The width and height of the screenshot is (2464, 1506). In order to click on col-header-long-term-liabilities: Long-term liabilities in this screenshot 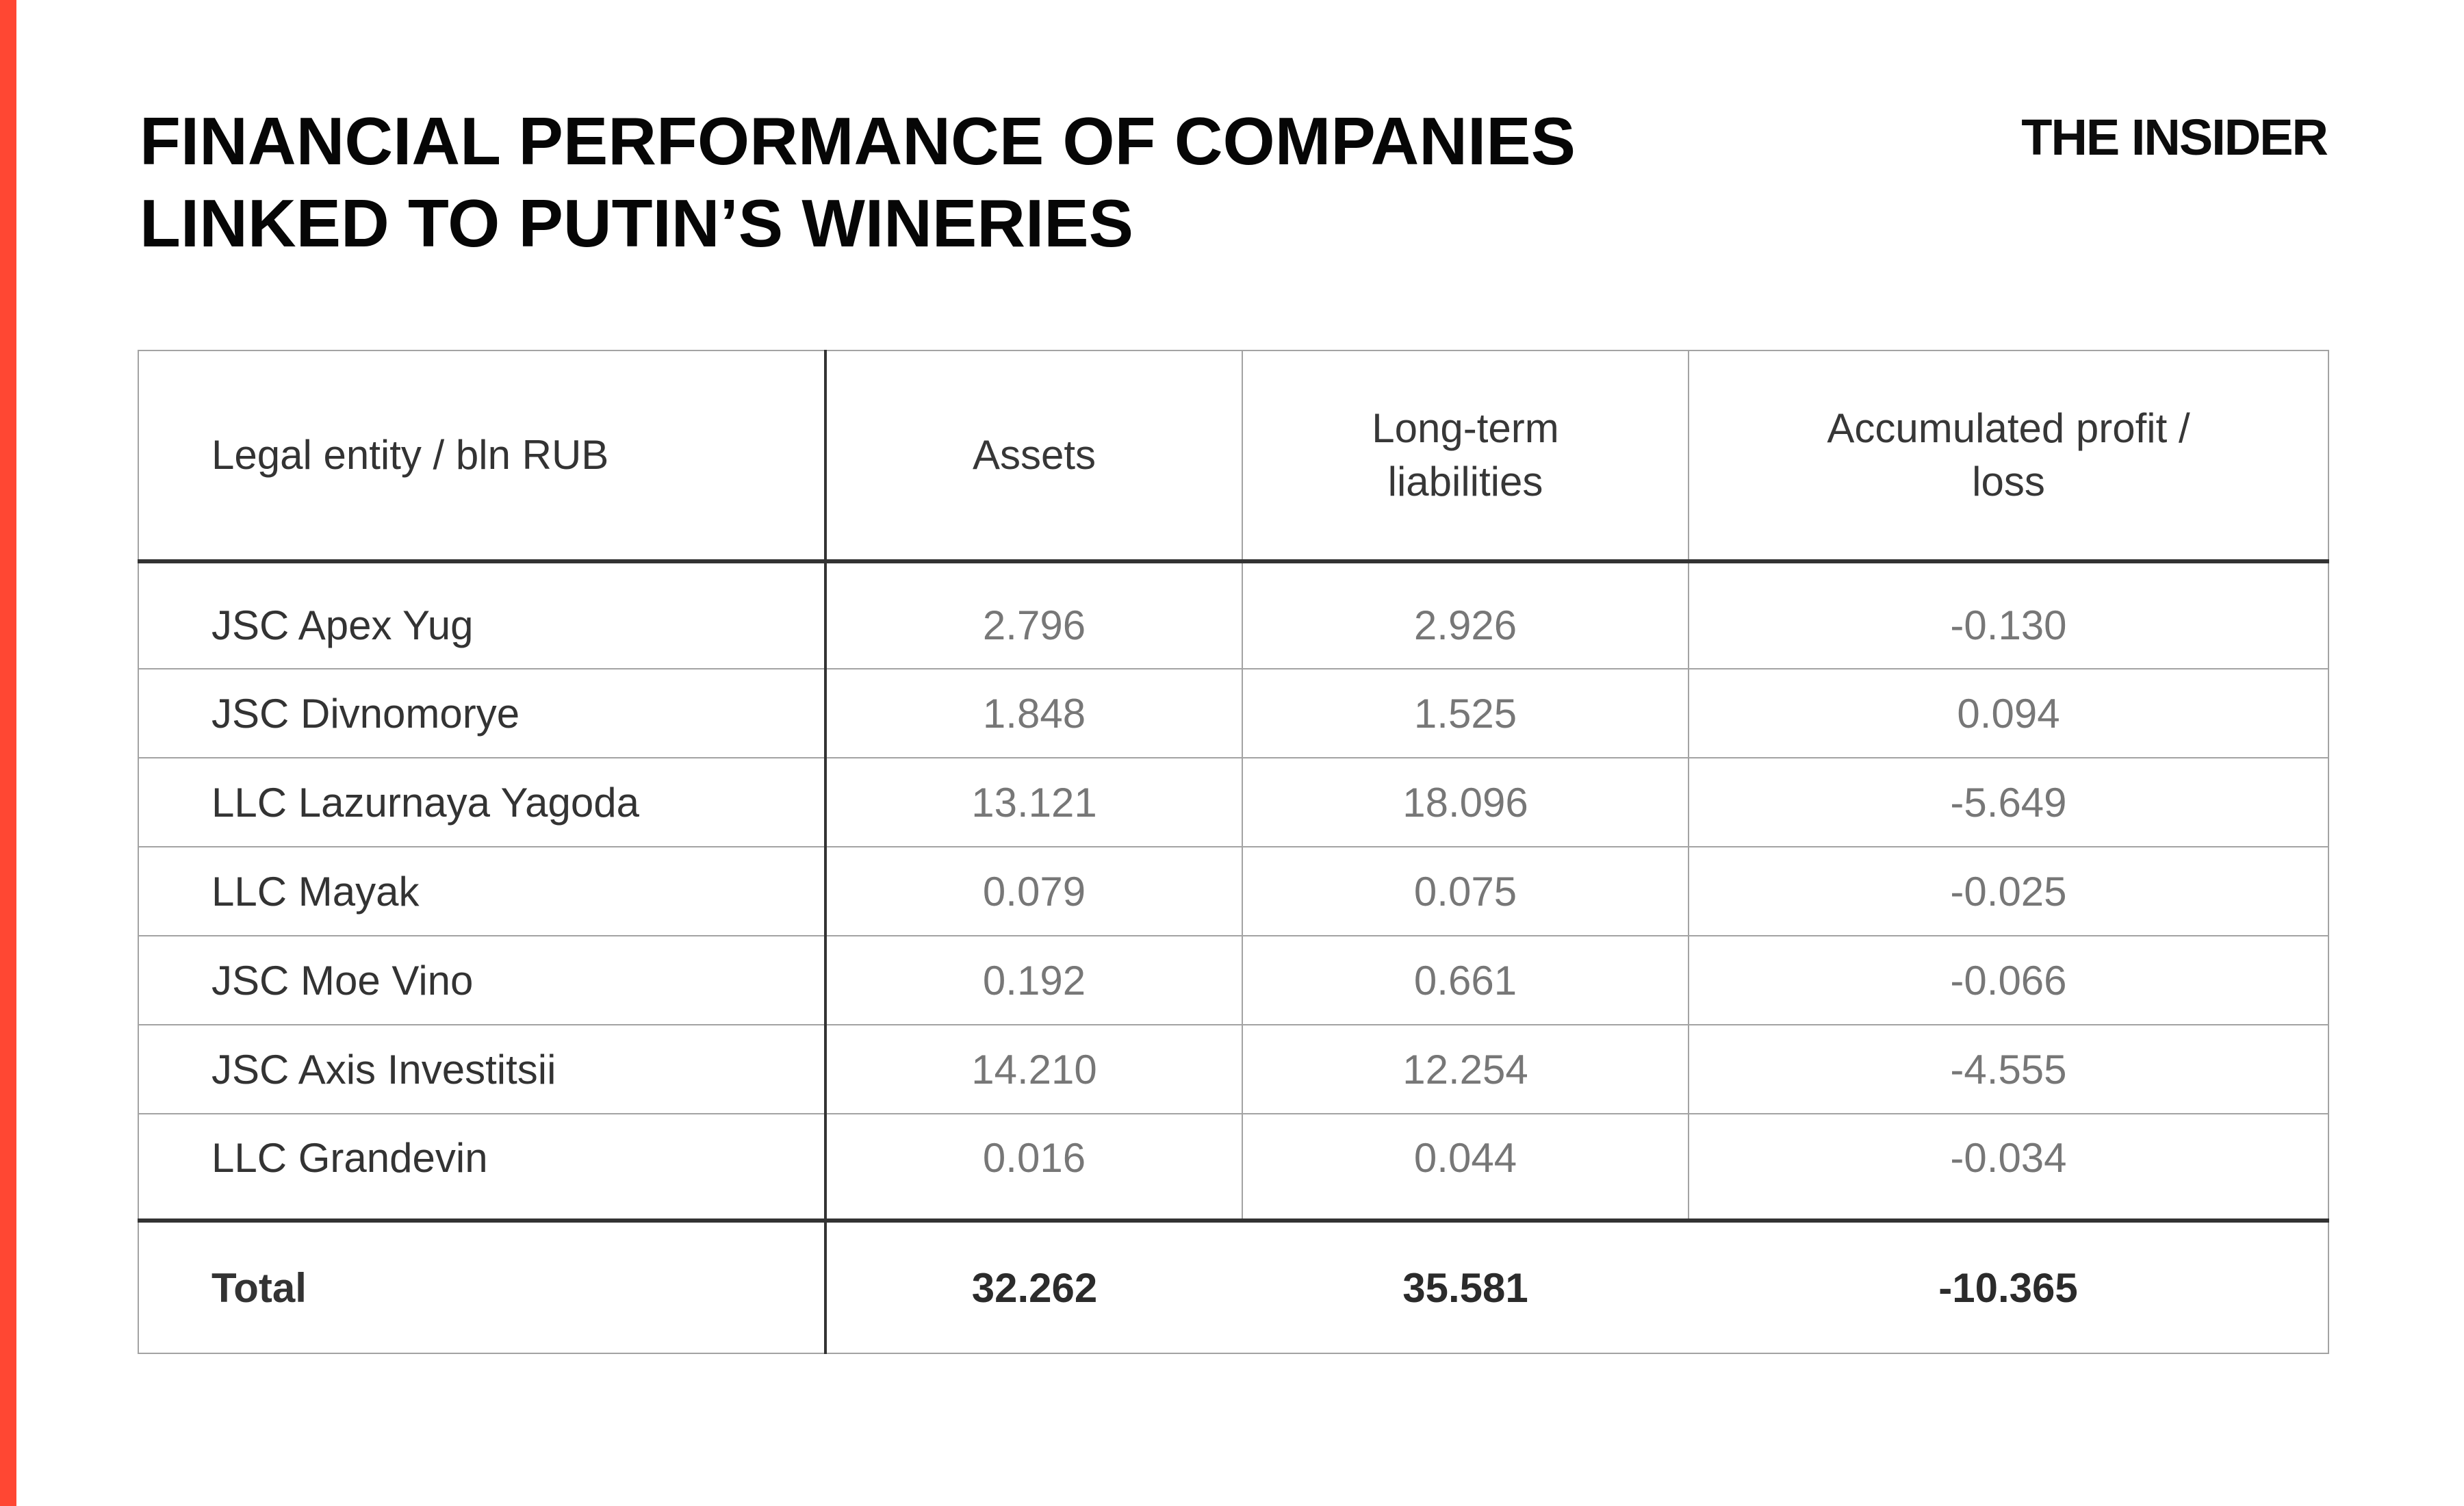, I will do `click(1465, 456)`.